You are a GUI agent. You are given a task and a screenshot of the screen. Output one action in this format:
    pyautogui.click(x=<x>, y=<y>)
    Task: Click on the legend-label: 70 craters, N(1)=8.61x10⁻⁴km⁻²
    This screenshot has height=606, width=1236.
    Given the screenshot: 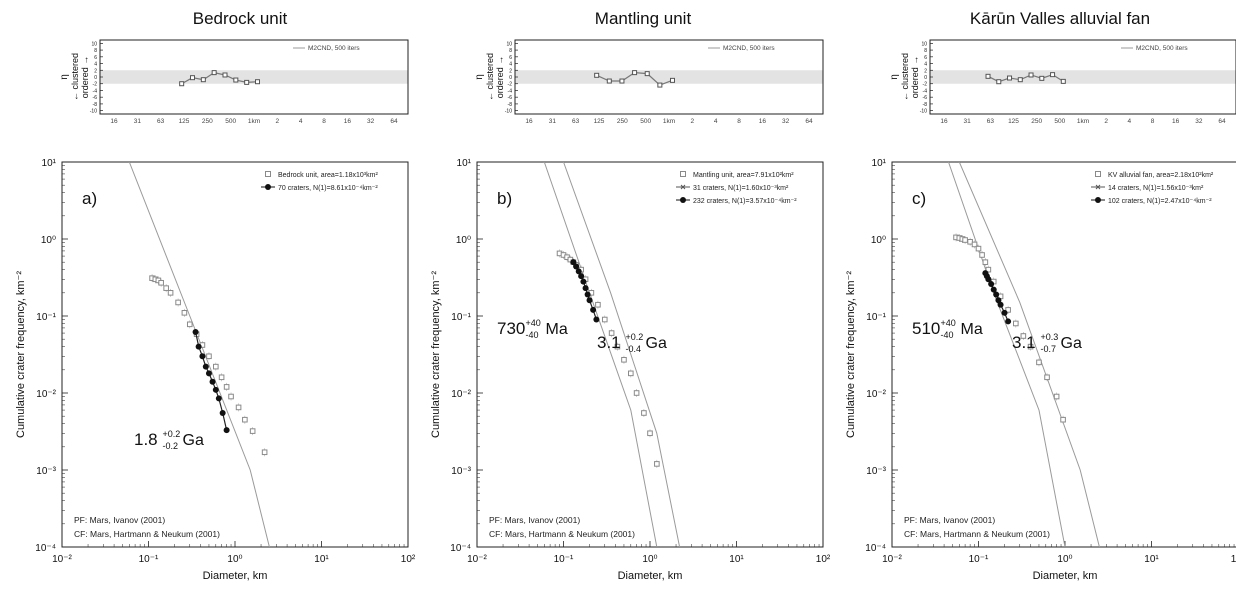 What is the action you would take?
    pyautogui.click(x=328, y=188)
    